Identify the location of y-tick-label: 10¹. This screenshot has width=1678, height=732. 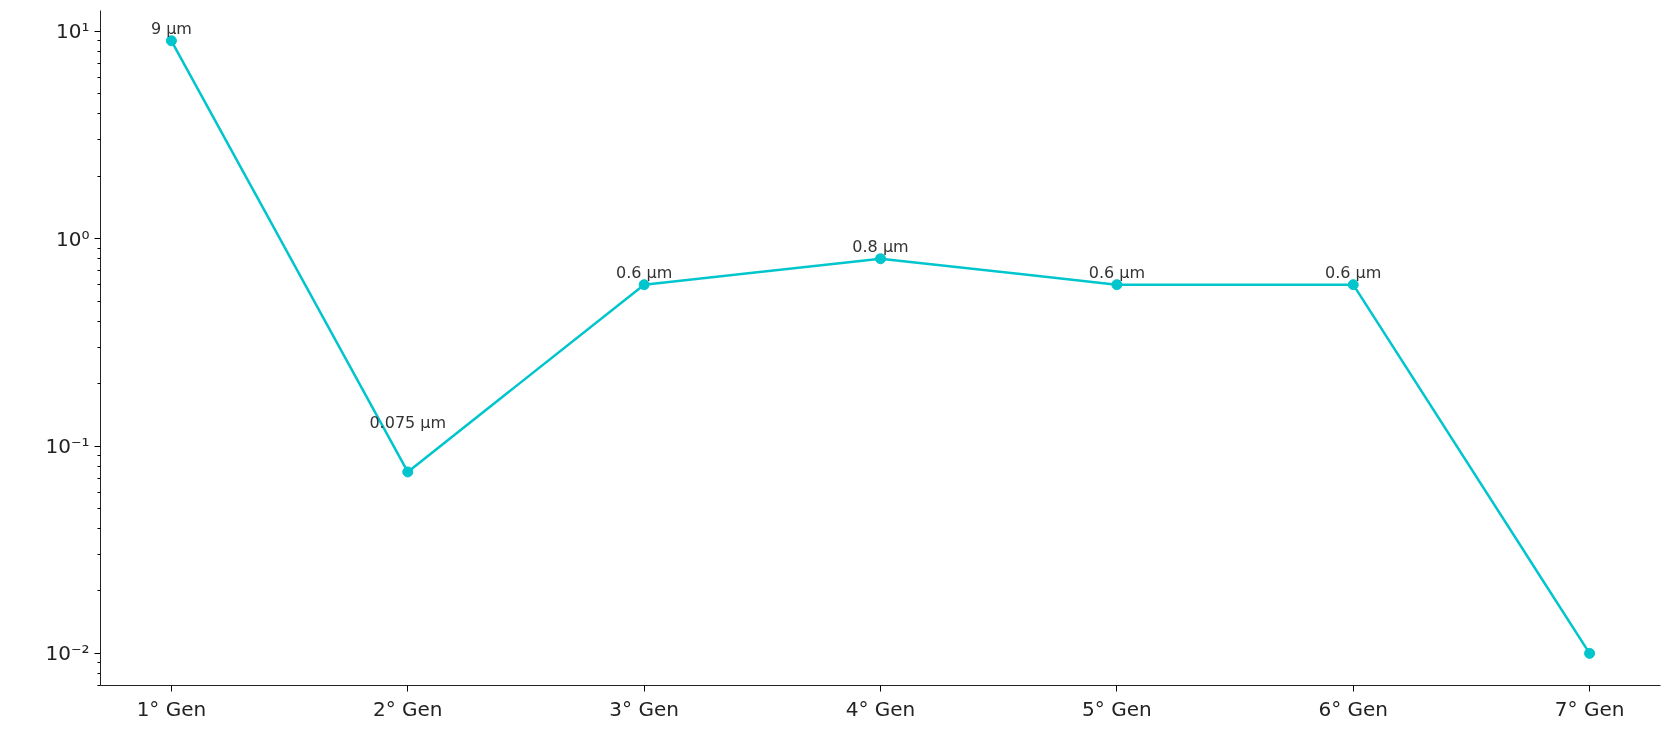
(73, 31).